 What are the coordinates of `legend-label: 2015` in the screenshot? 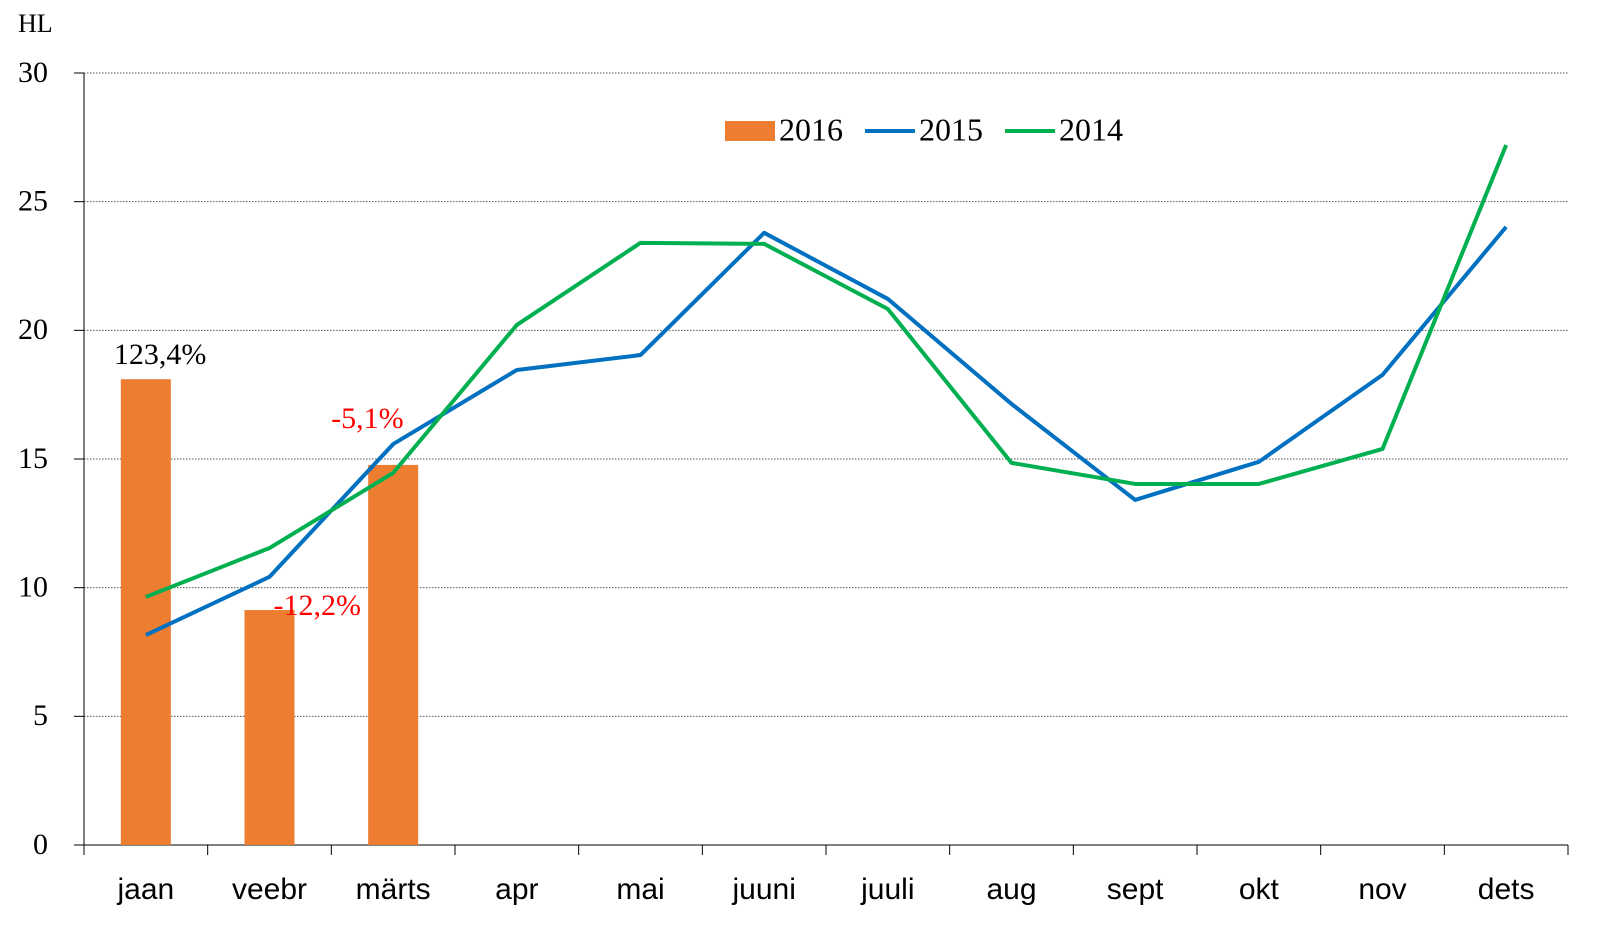 It's located at (951, 129).